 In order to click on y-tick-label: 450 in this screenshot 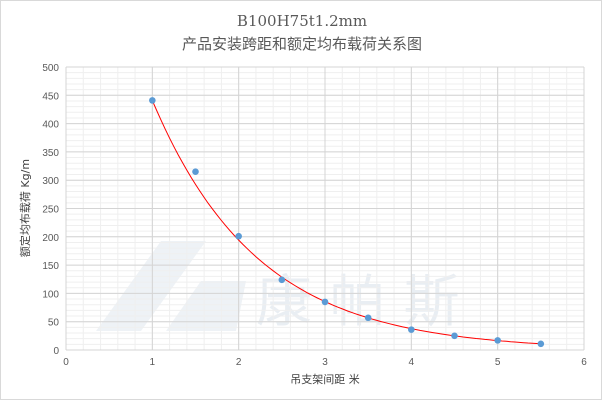, I will do `click(50, 96)`.